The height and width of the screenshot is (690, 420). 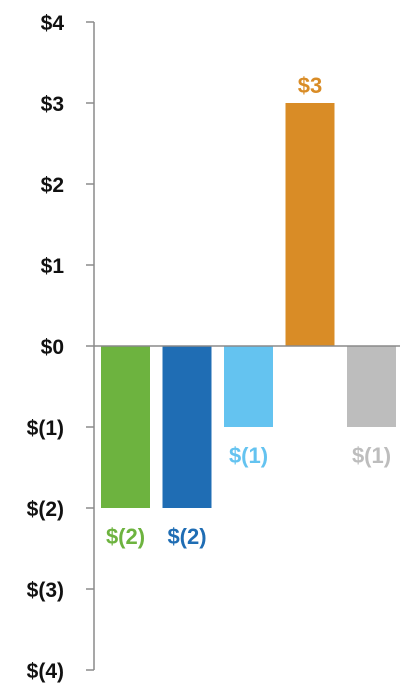 What do you see at coordinates (45, 590) in the screenshot?
I see `y-tick-label: $(3)` at bounding box center [45, 590].